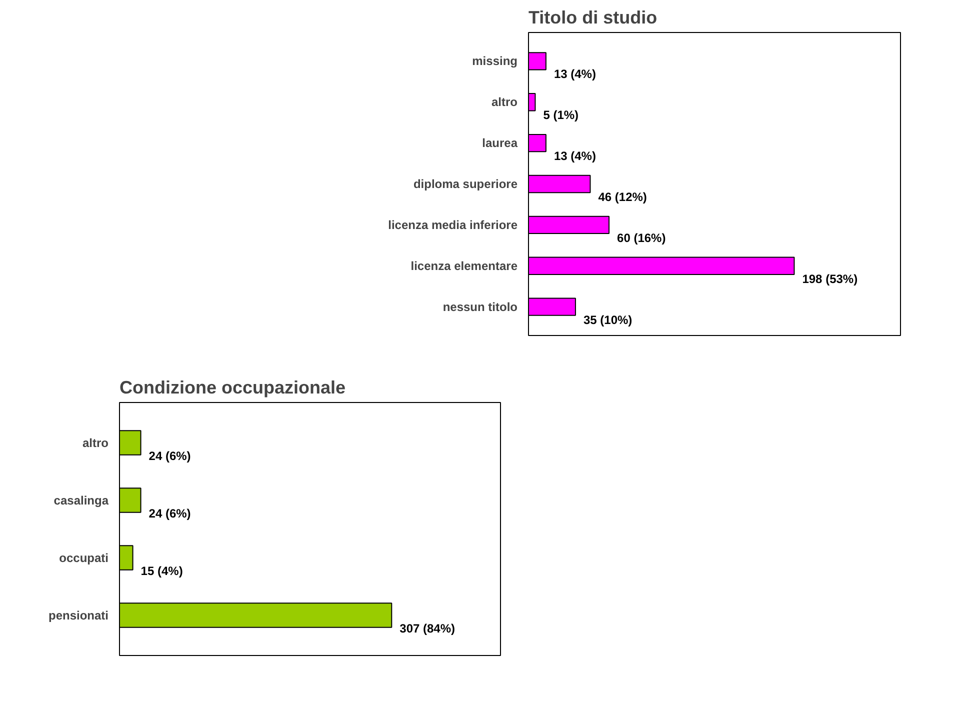 This screenshot has width=955, height=720. Describe the element at coordinates (161, 571) in the screenshot. I see `data-label: 15 (4%)` at that location.